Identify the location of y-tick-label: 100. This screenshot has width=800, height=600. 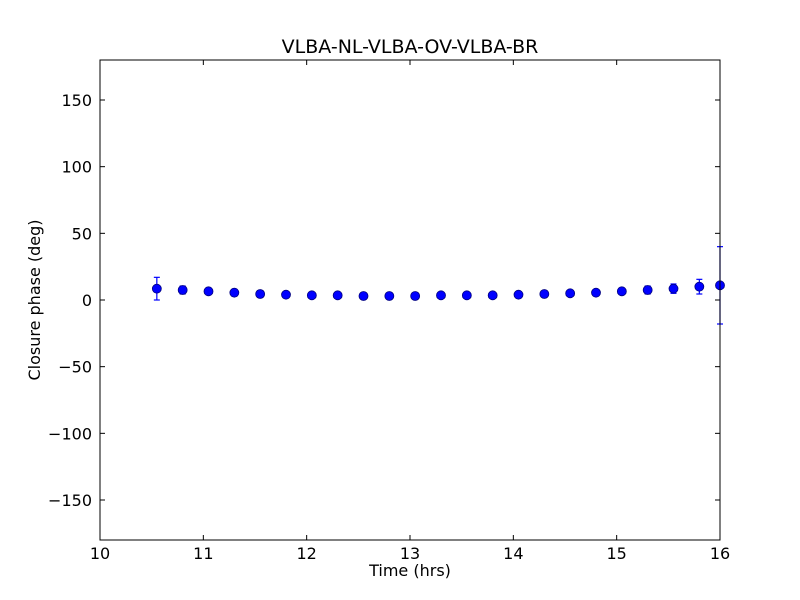
(76, 167).